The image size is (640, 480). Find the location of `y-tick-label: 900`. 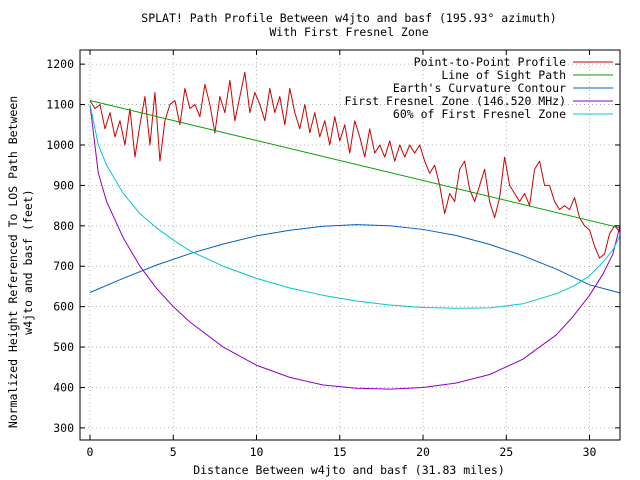

y-tick-label: 900 is located at coordinates (63, 185).